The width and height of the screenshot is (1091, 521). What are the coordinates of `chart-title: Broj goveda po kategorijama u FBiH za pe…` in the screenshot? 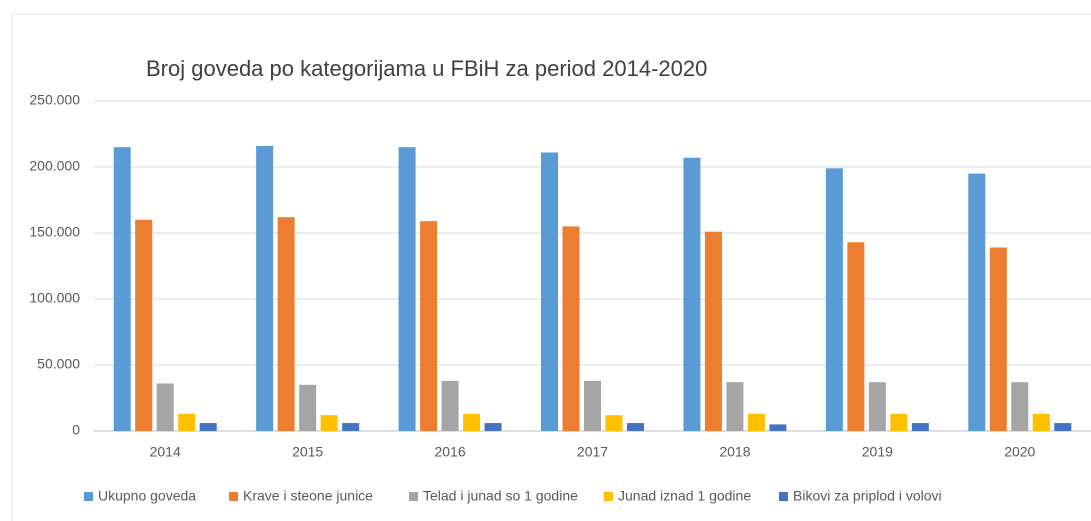 It's located at (426, 68).